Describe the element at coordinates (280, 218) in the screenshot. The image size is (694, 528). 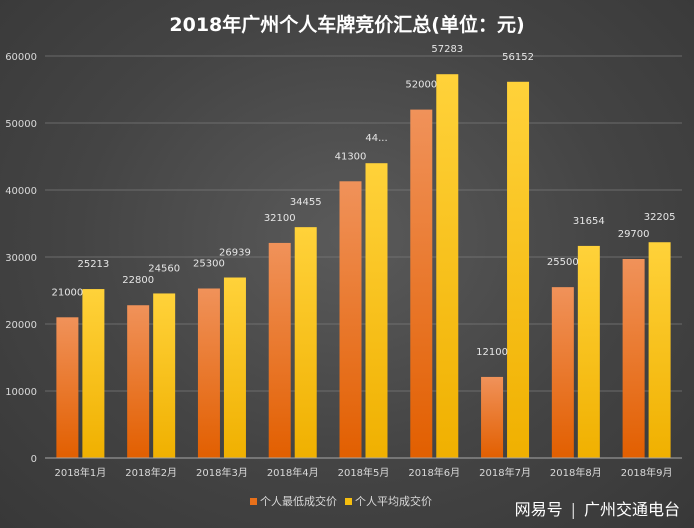
I see `data-label: 32100` at that location.